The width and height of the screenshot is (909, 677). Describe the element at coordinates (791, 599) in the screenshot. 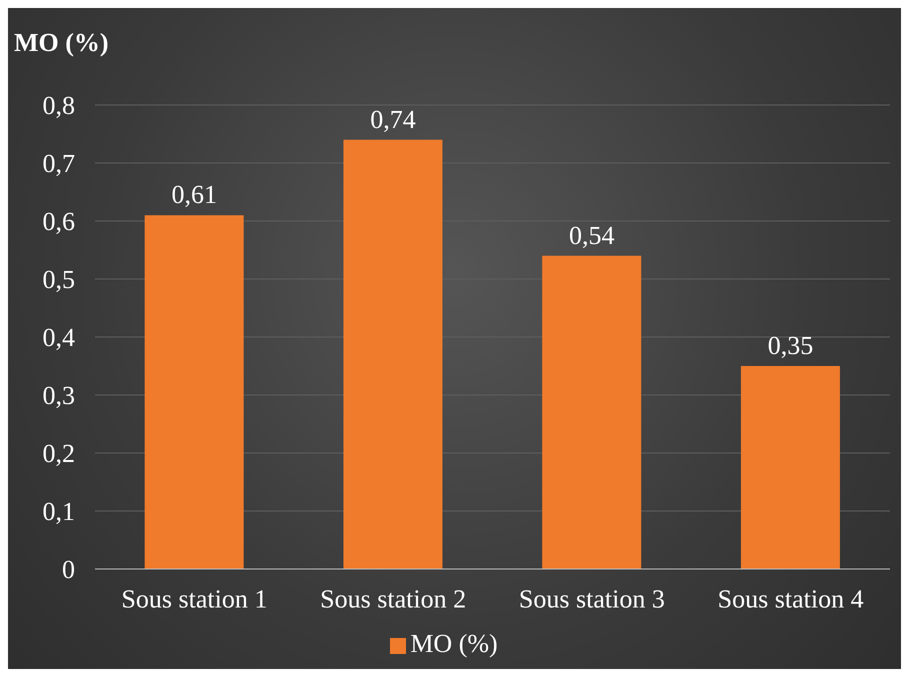

I see `x-tick-label: Sous station 4` at that location.